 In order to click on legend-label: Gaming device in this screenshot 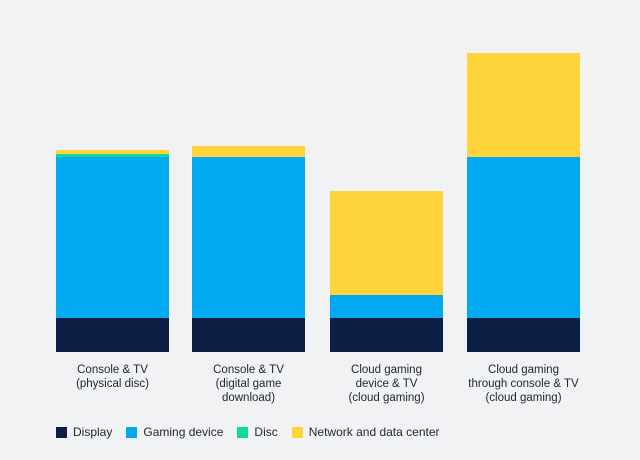, I will do `click(183, 432)`.